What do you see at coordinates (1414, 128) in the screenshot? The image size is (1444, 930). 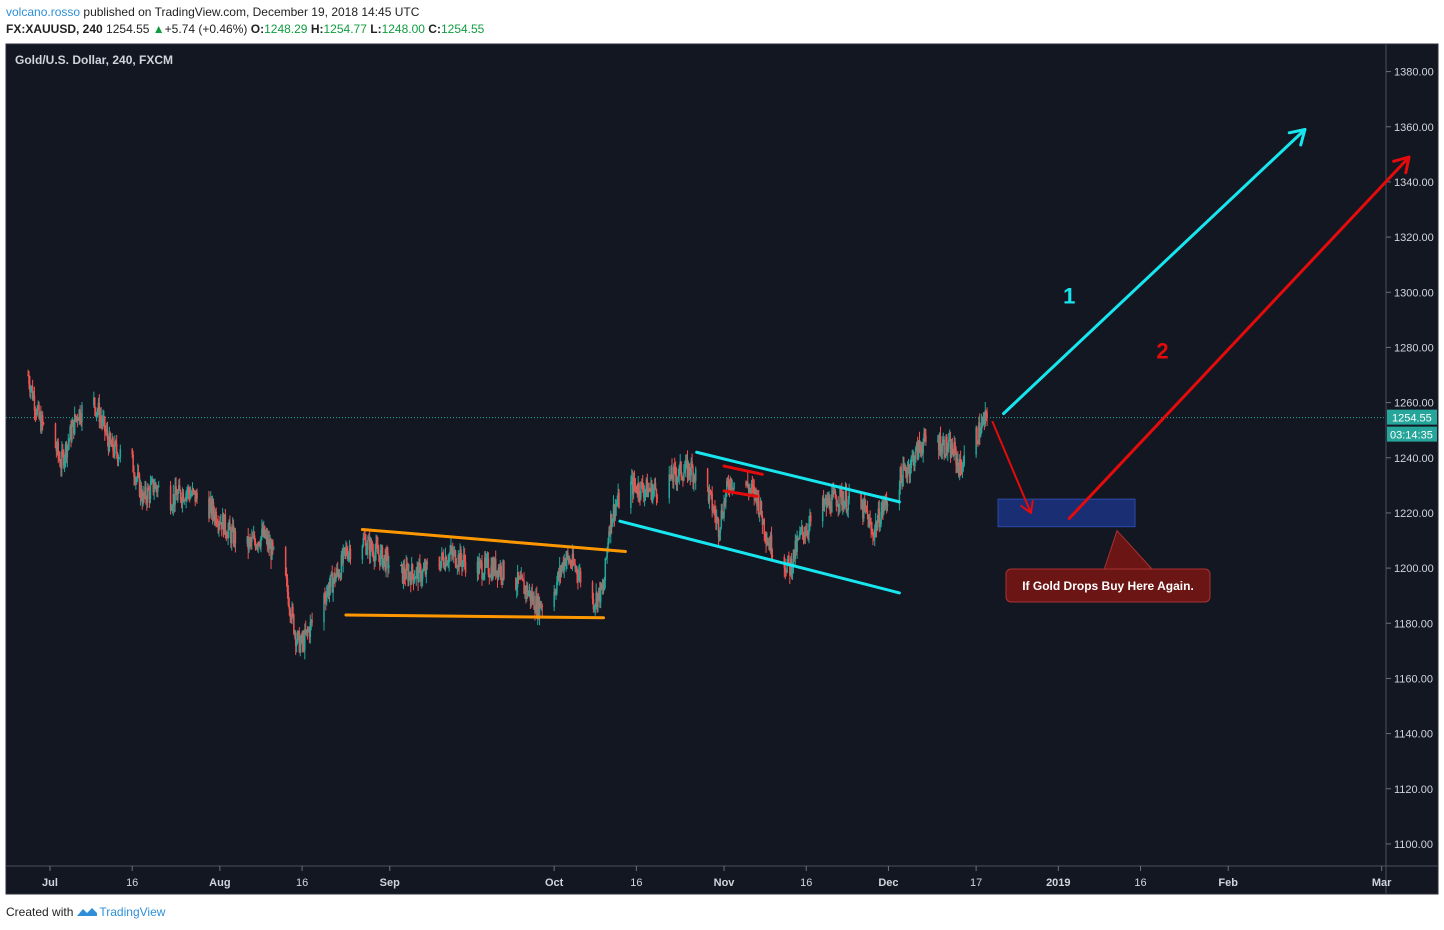 I see `price-tick-label: 1360.00` at bounding box center [1414, 128].